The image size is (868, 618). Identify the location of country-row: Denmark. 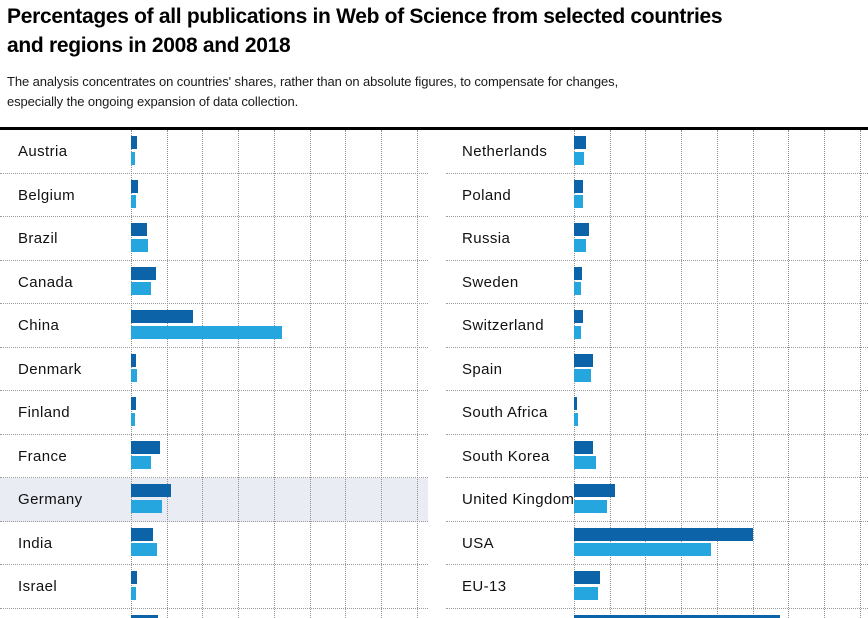
(214, 369).